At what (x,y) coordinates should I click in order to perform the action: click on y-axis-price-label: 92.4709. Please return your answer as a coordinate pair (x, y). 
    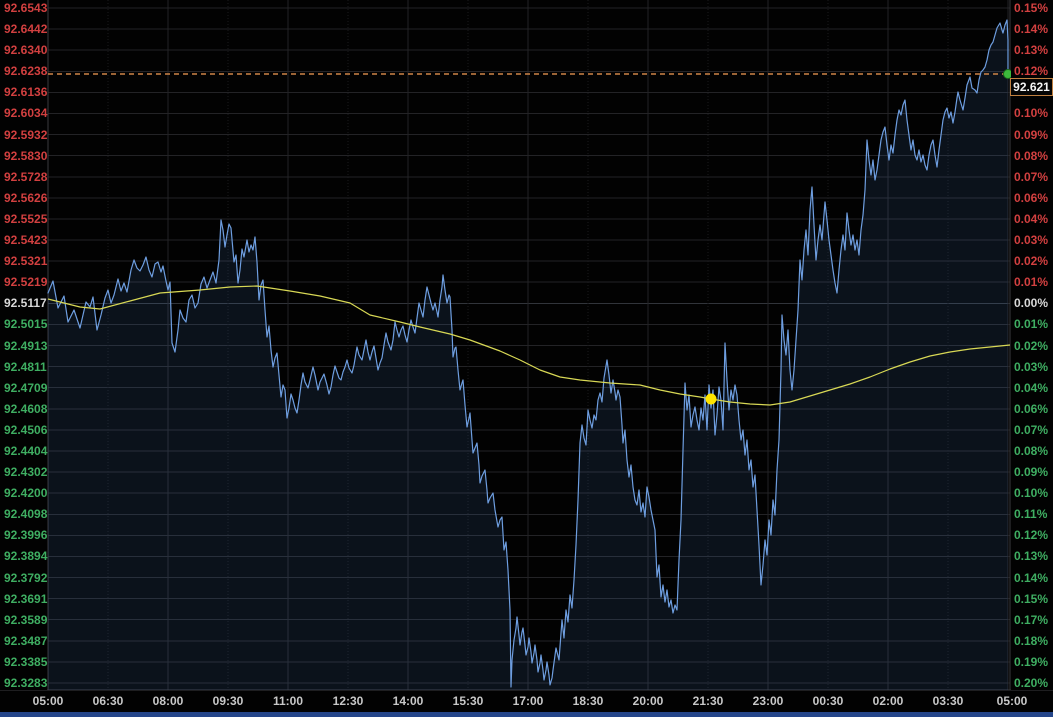
    Looking at the image, I should click on (26, 387).